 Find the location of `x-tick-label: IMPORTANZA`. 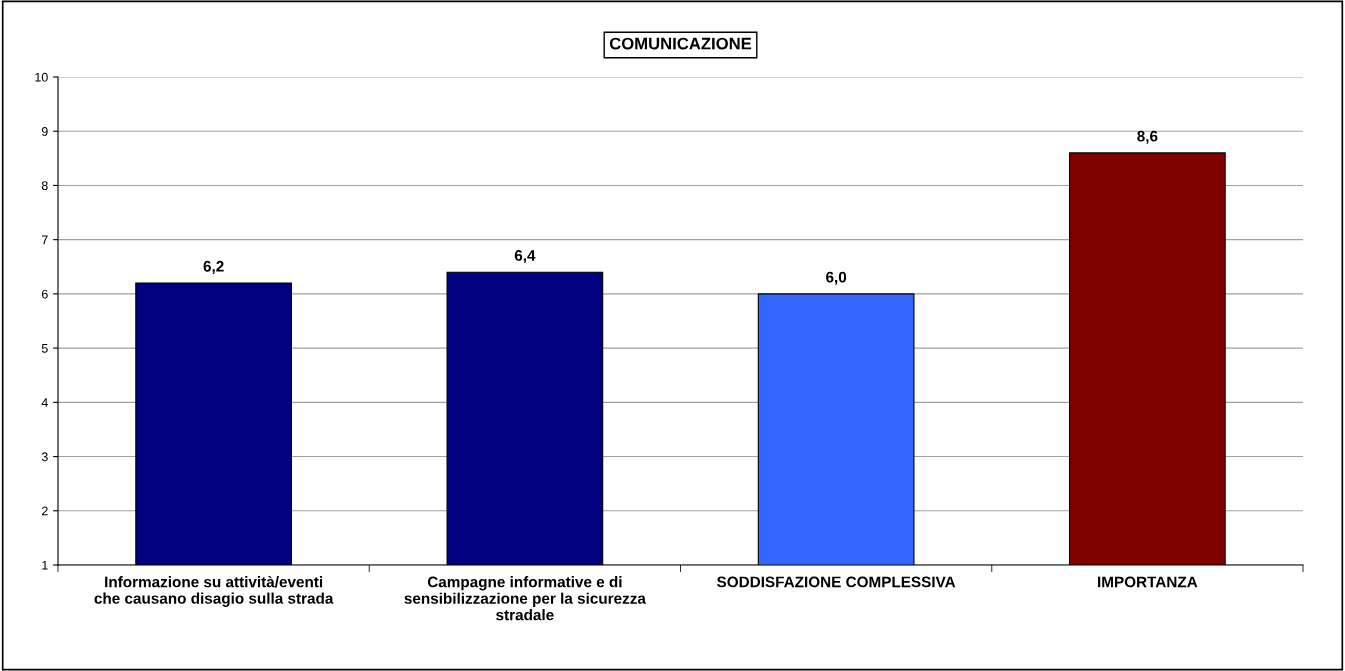

x-tick-label: IMPORTANZA is located at coordinates (1148, 582).